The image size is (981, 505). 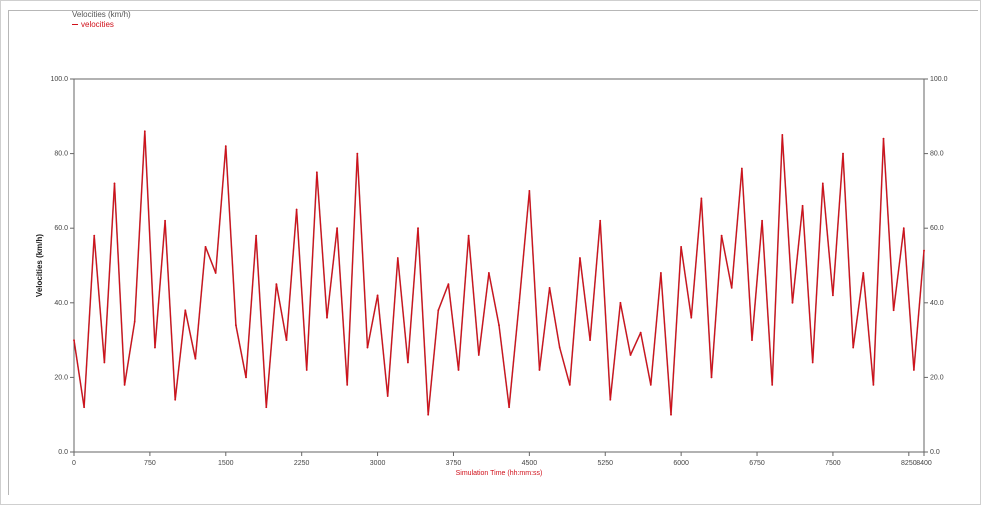 What do you see at coordinates (924, 463) in the screenshot?
I see `x-tick-label: 8400` at bounding box center [924, 463].